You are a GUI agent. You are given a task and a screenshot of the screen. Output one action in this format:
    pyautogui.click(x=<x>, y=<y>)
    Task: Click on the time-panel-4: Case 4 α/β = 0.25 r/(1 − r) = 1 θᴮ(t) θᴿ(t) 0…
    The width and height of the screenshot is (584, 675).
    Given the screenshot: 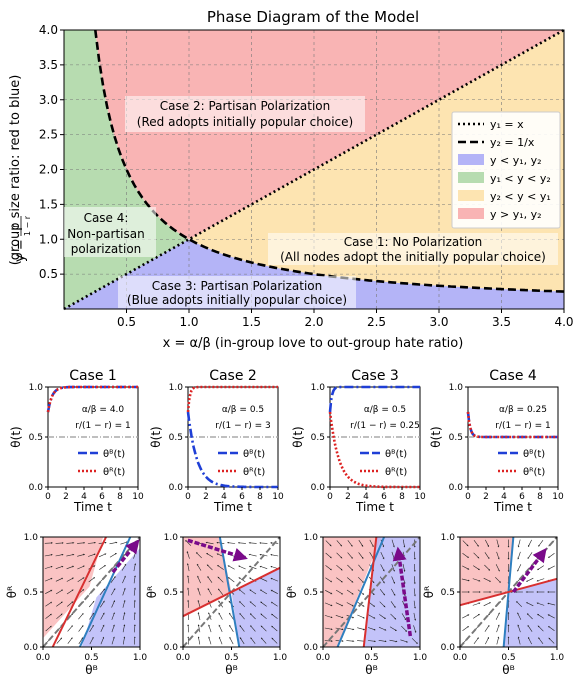 What is the action you would take?
    pyautogui.click(x=496, y=441)
    